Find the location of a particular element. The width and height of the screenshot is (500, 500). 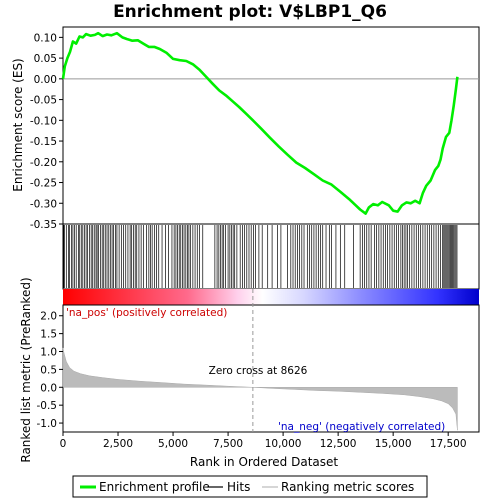

metric-y-tick-label: 1.0 is located at coordinates (48, 353).